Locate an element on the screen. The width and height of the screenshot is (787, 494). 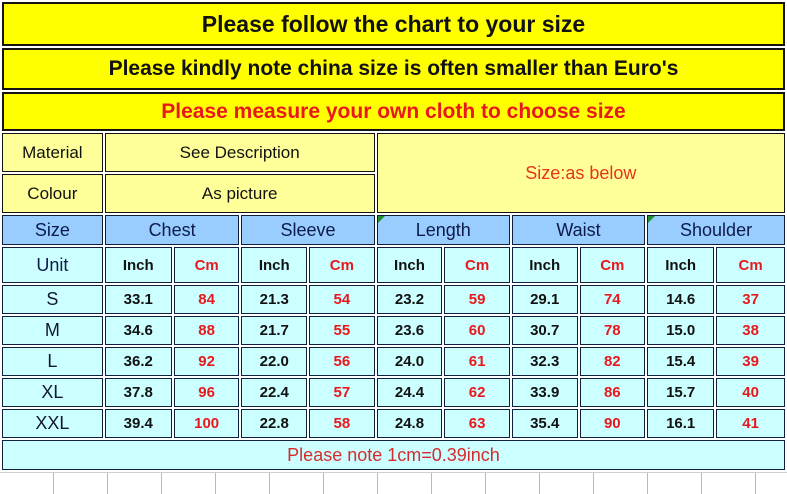
chest-inch-cell: 37.8 is located at coordinates (138, 392).